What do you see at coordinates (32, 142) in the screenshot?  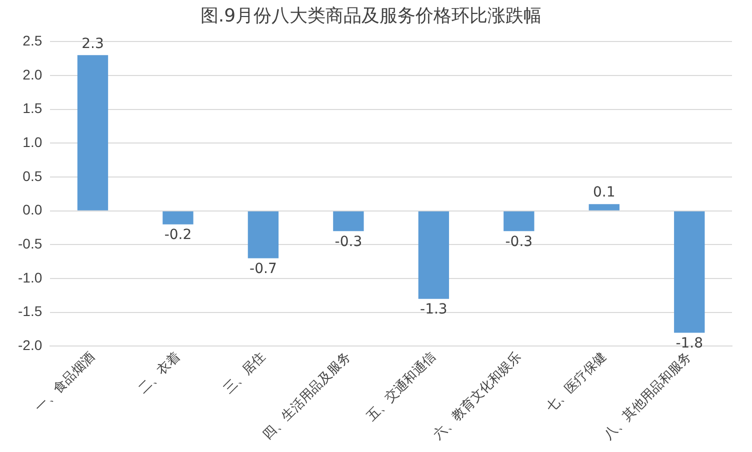 I see `y-tick-label: 1.0` at bounding box center [32, 142].